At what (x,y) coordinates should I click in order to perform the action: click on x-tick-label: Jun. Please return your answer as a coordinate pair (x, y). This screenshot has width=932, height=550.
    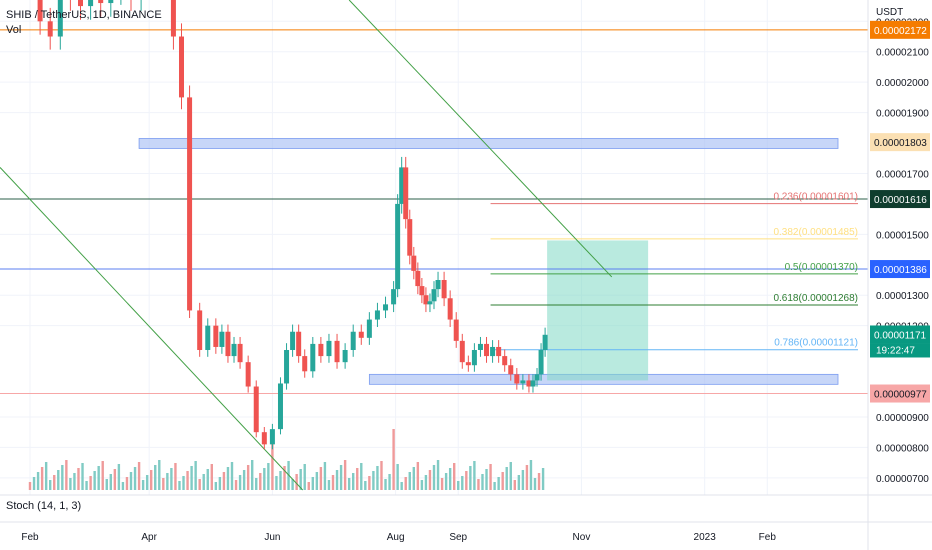
    Looking at the image, I should click on (272, 537).